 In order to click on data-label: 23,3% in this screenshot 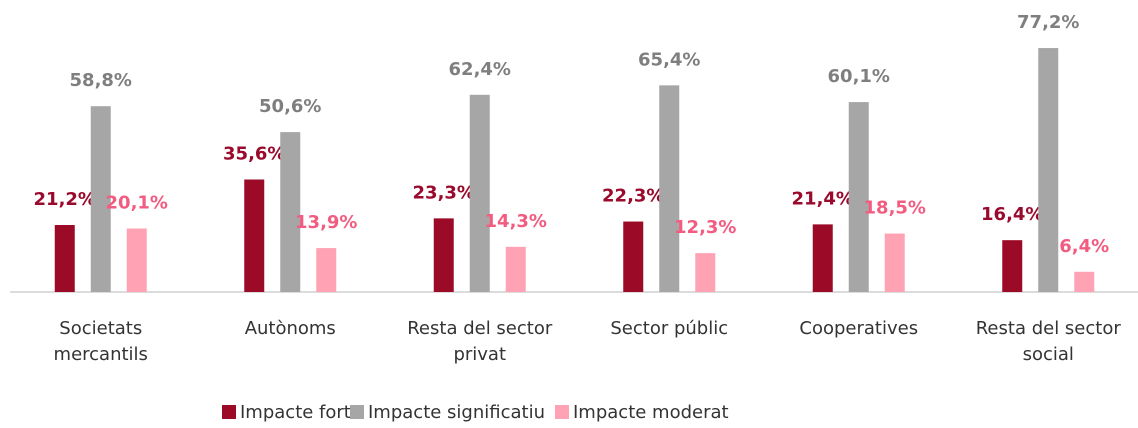, I will do `click(444, 192)`.